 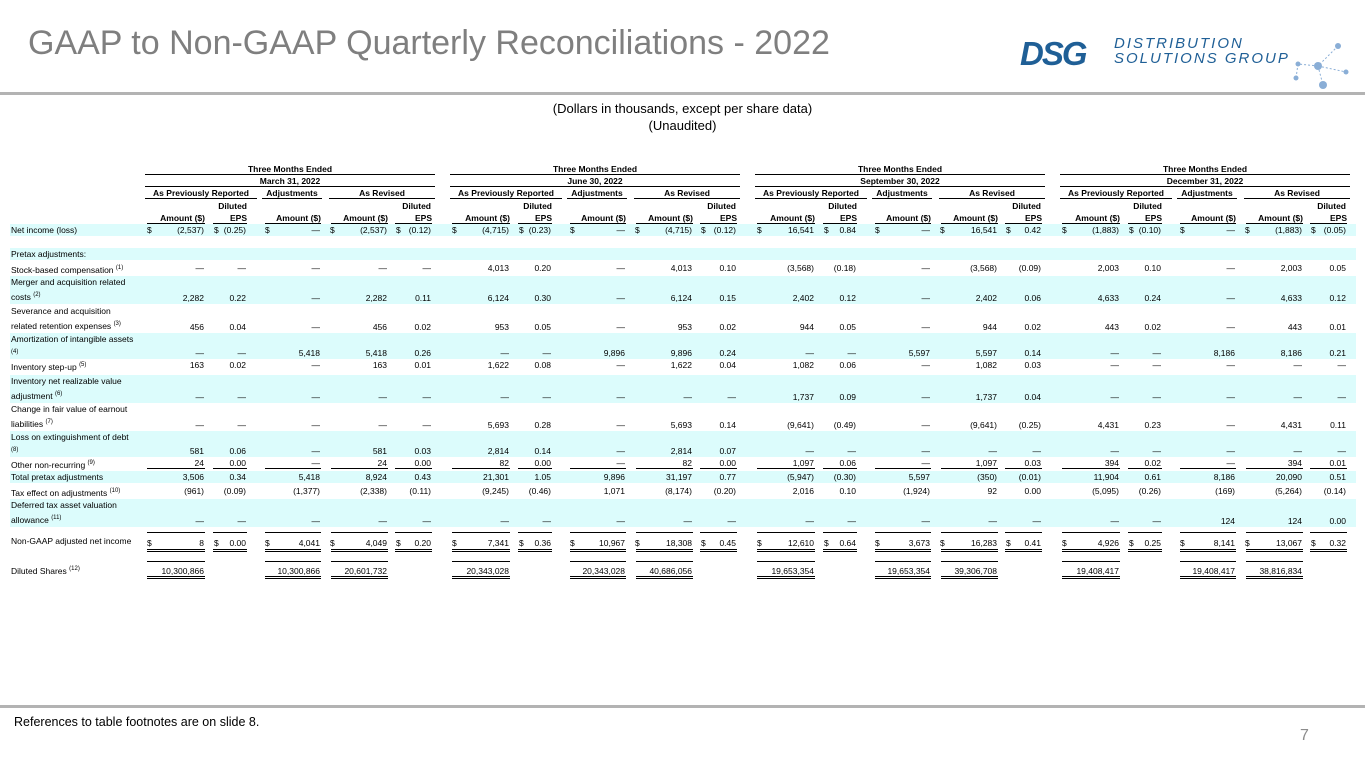 I want to click on table-cell: 443, so click(x=1111, y=327).